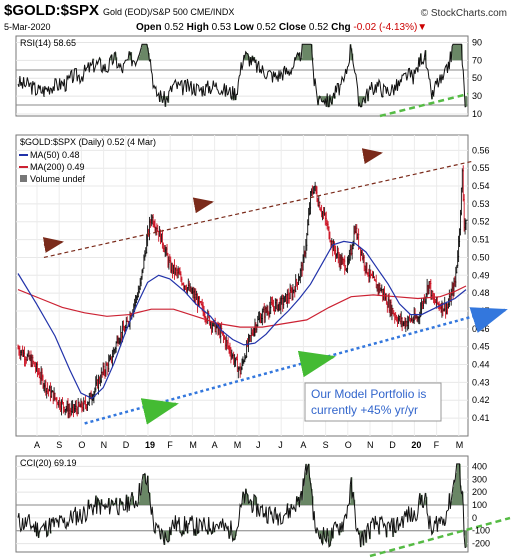  I want to click on osc-tick-label: 300, so click(479, 479).